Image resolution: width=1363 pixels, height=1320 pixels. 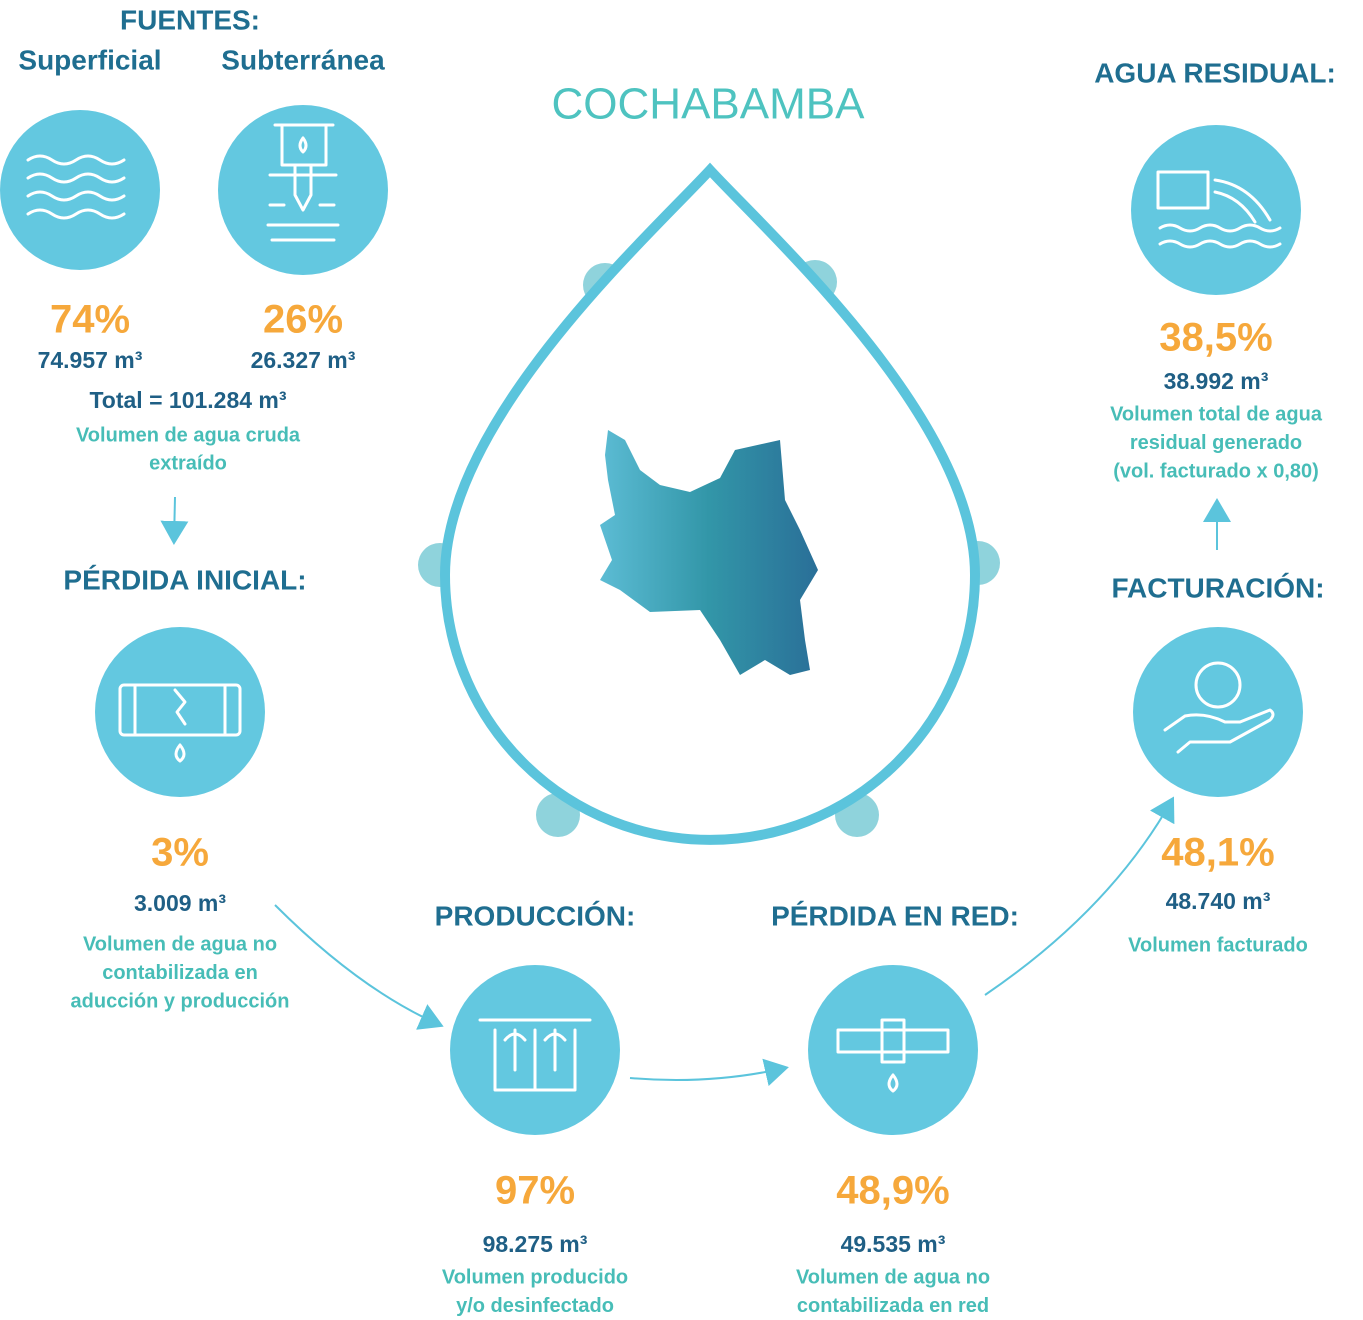 What do you see at coordinates (535, 1191) in the screenshot?
I see `percent: 97%` at bounding box center [535, 1191].